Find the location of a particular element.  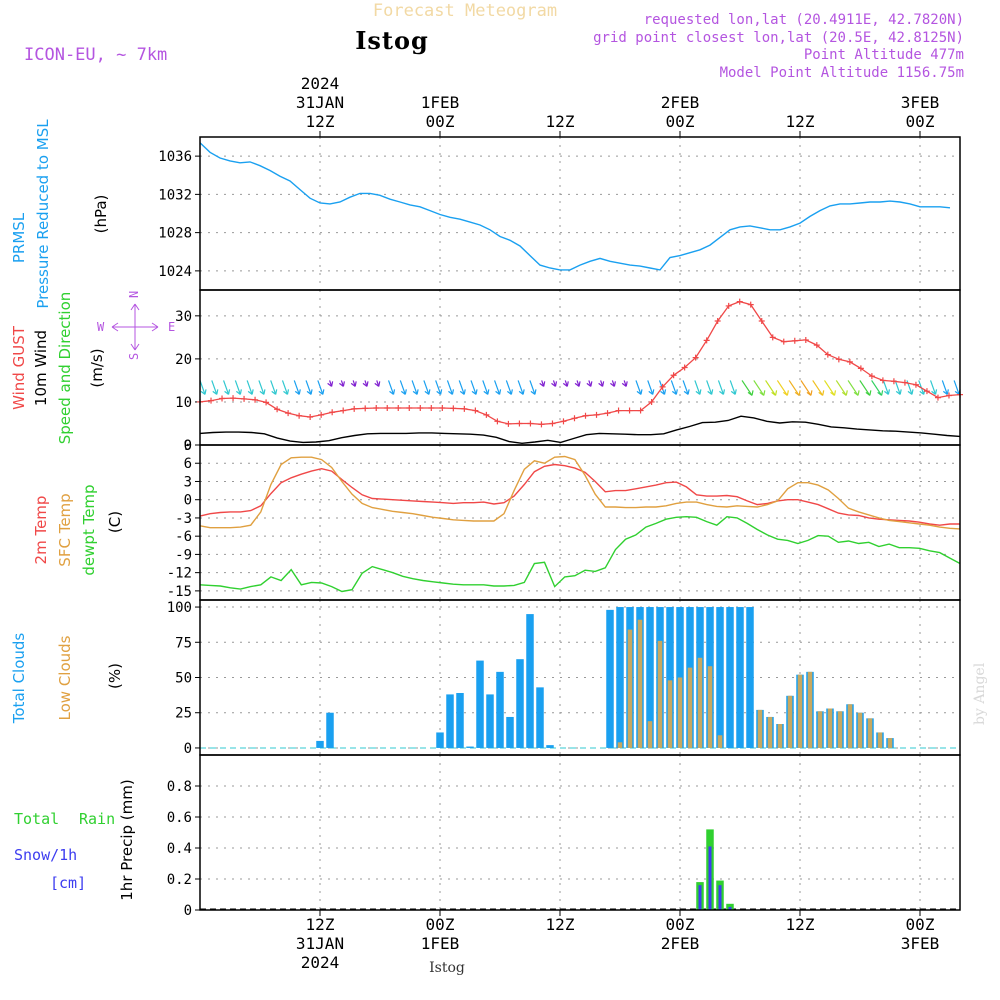

y-tick-label: -3 is located at coordinates (183, 519).